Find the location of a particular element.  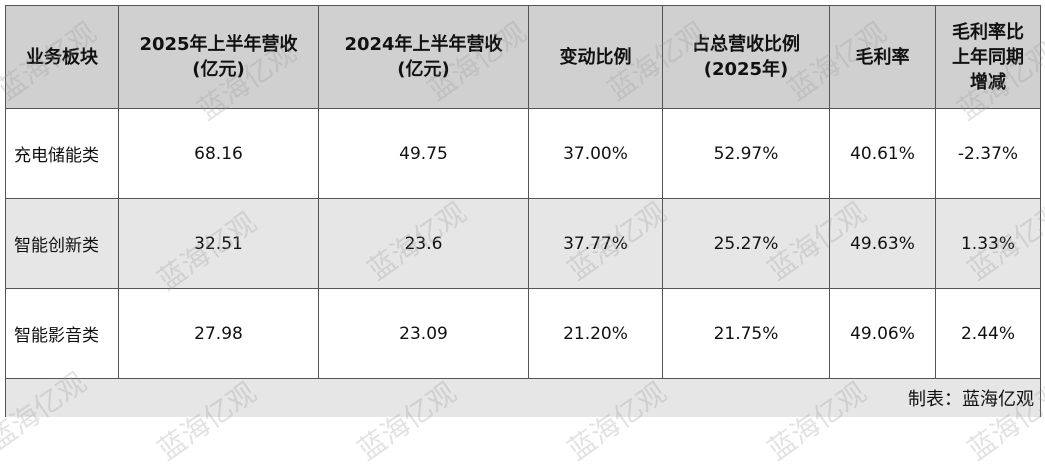

value-cell: 25.27% is located at coordinates (746, 243).